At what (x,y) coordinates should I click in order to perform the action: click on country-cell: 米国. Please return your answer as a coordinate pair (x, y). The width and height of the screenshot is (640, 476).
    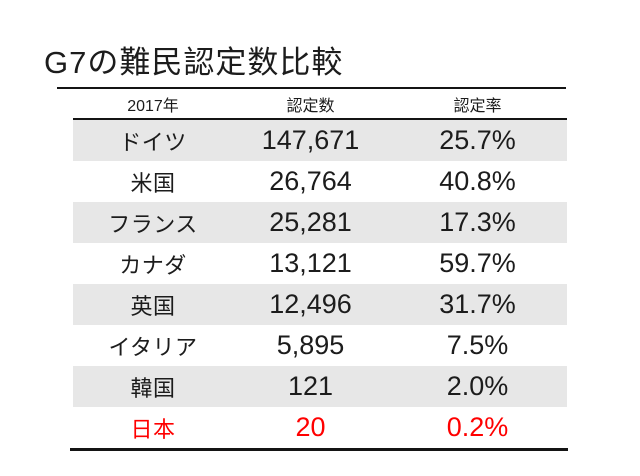
    Looking at the image, I should click on (153, 183).